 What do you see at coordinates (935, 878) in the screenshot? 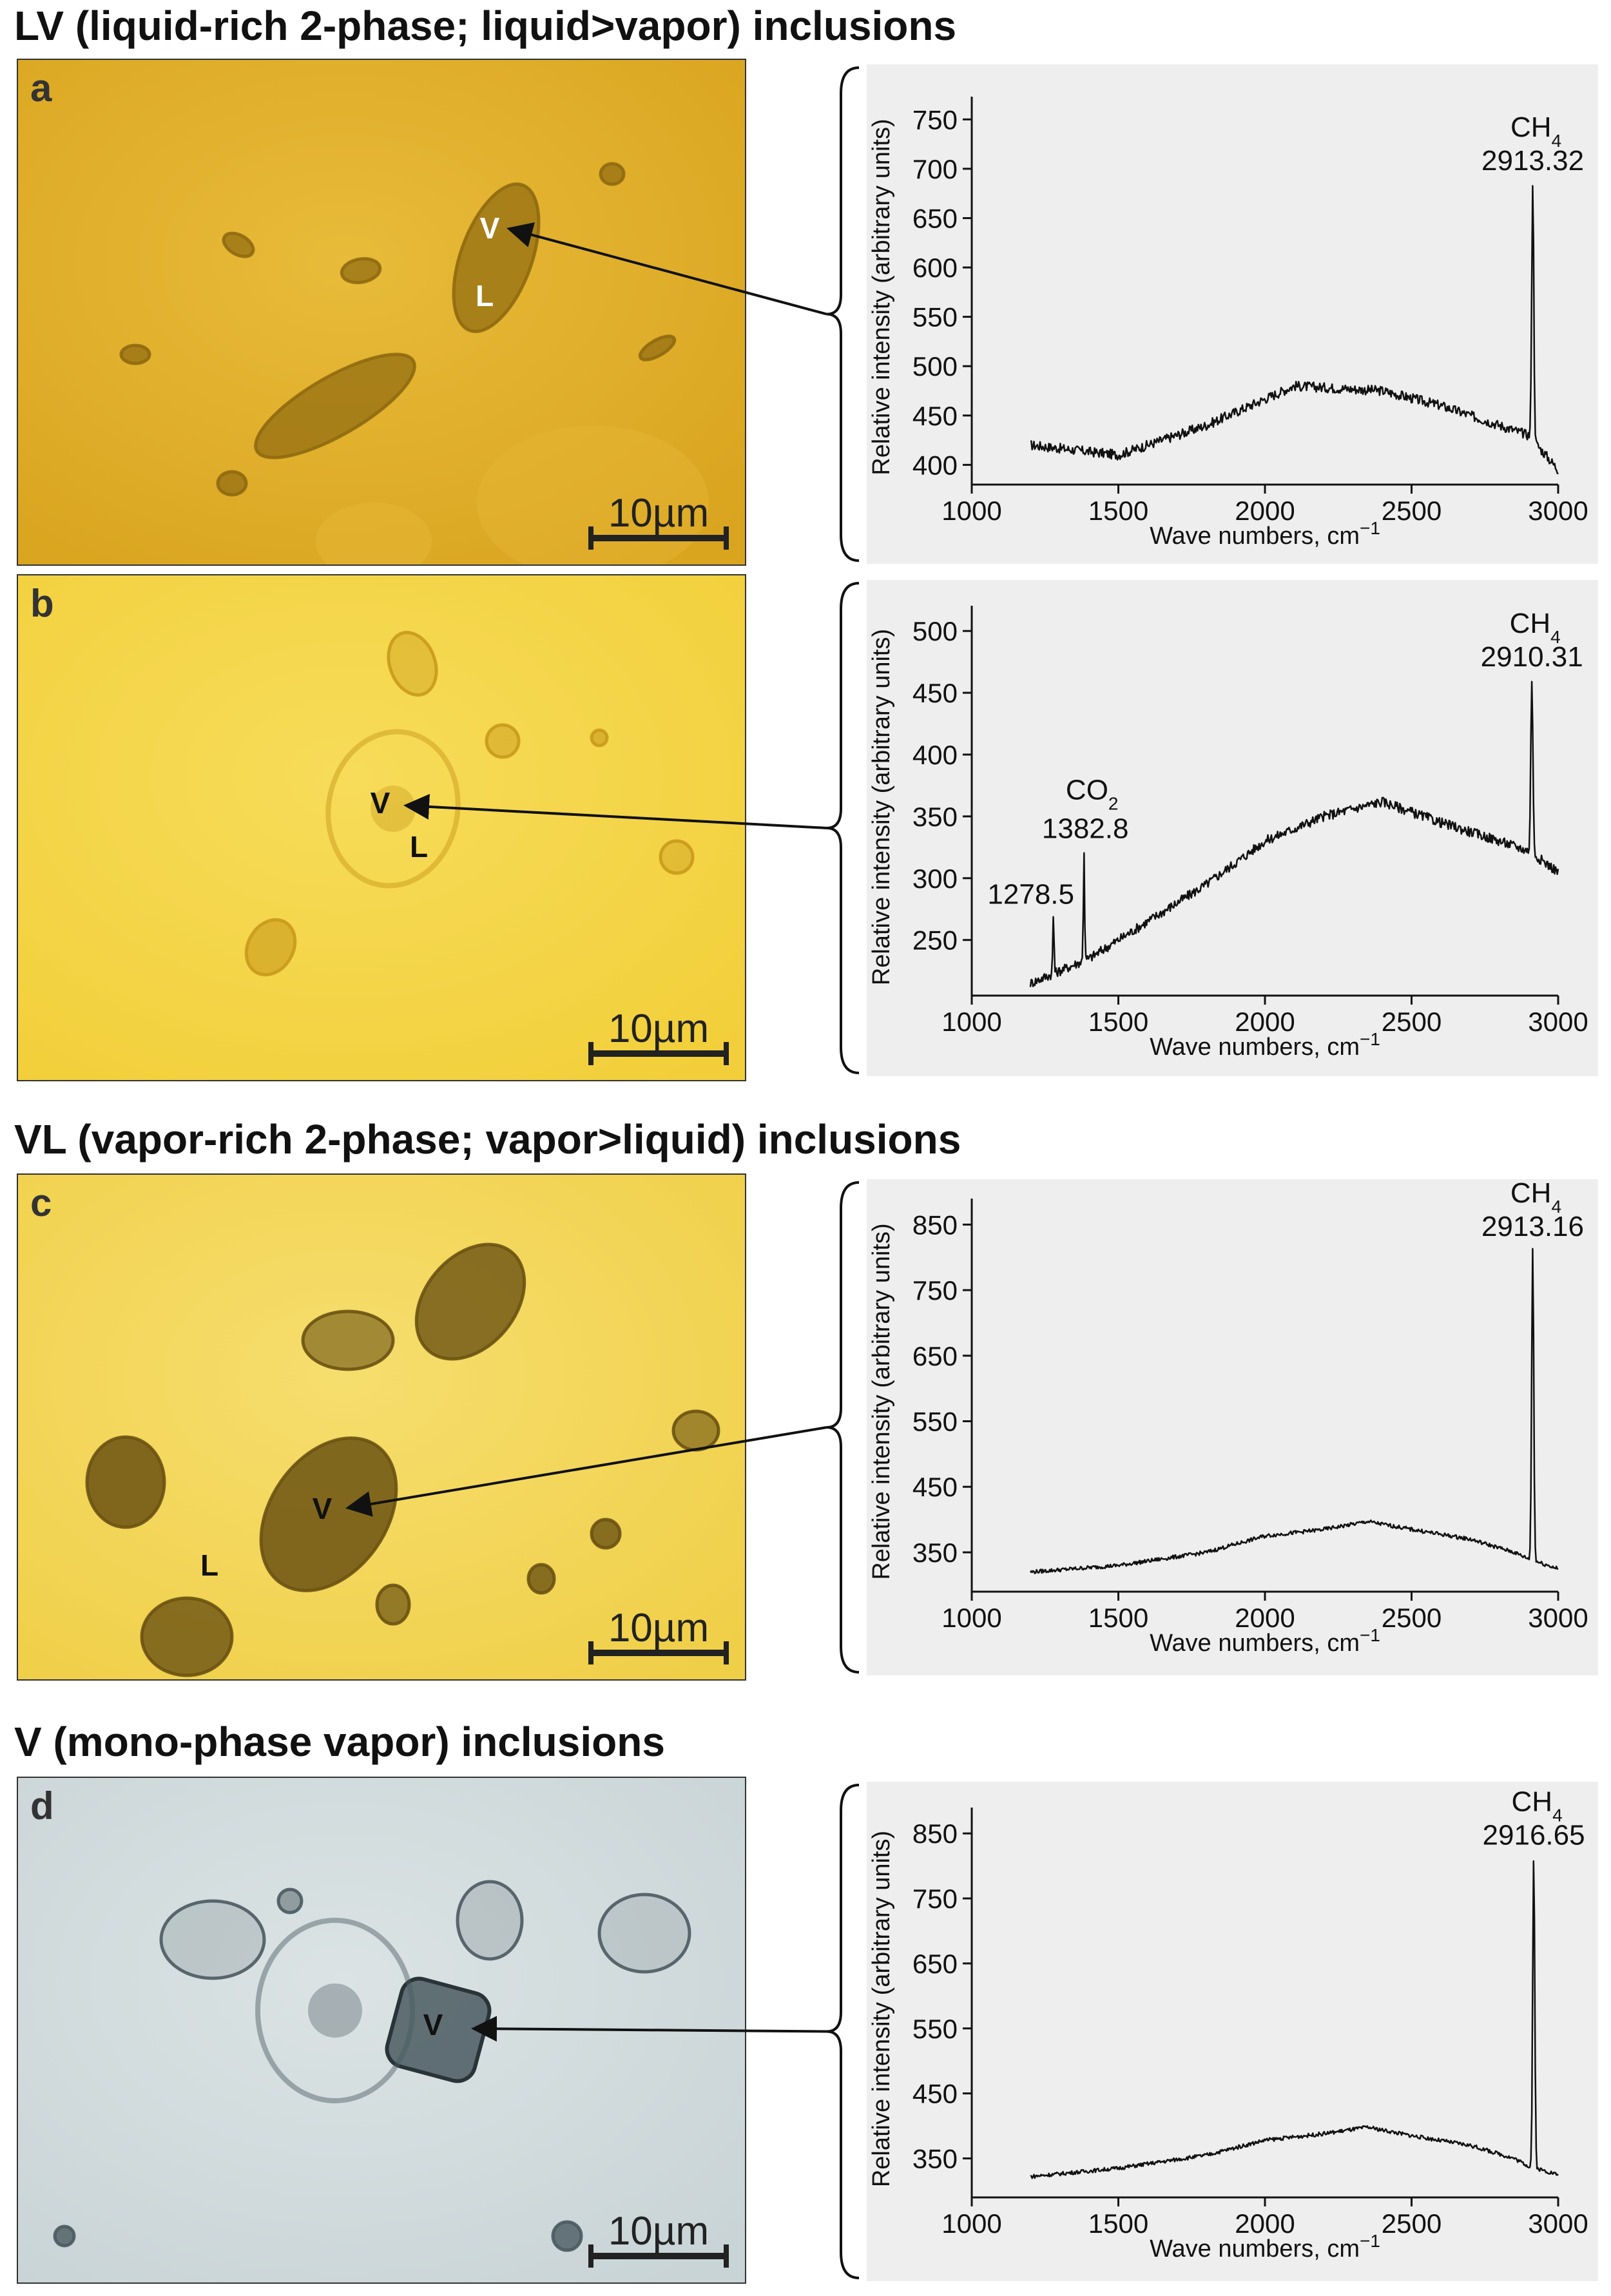
I see `y-tick-label: 300` at bounding box center [935, 878].